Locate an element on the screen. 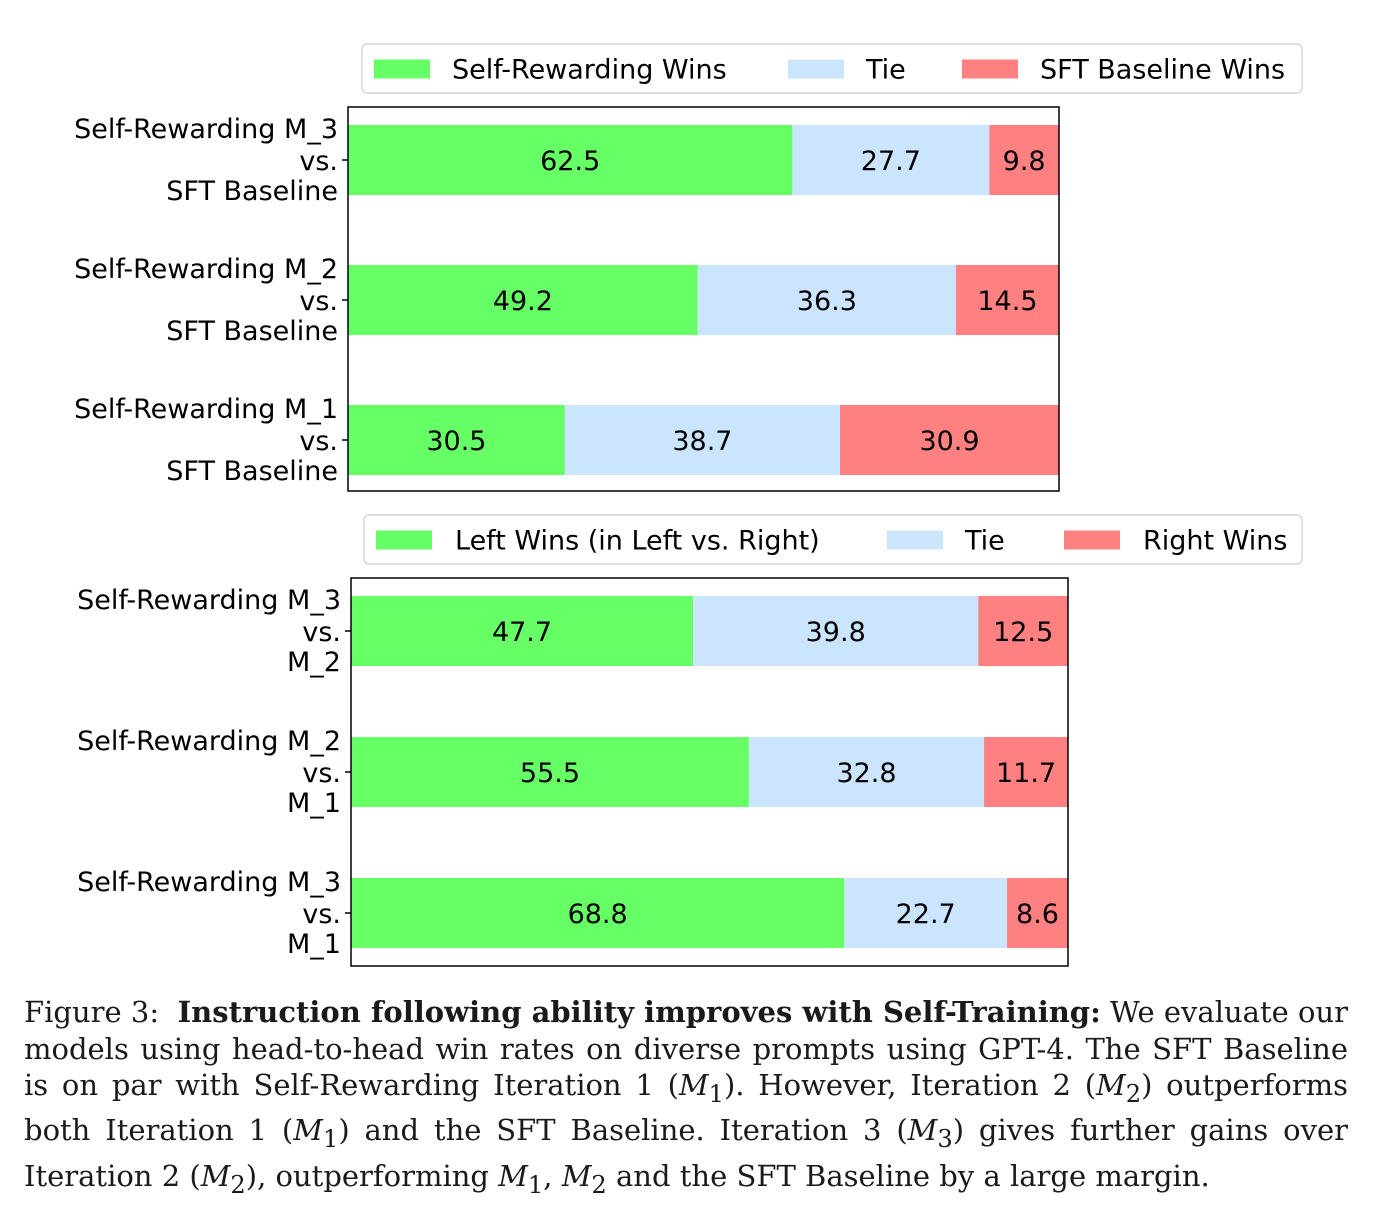 The height and width of the screenshot is (1212, 1375). bar-value-label: 55.5 is located at coordinates (550, 773).